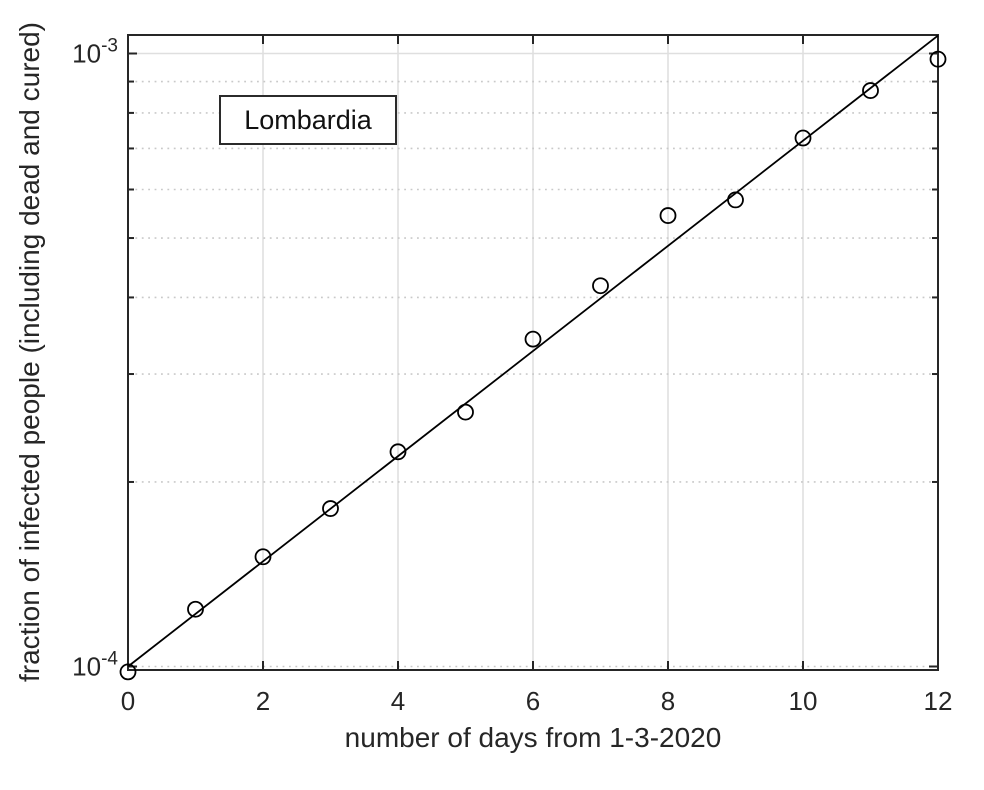 The height and width of the screenshot is (790, 984). Describe the element at coordinates (128, 701) in the screenshot. I see `x-tick-label: 0` at that location.